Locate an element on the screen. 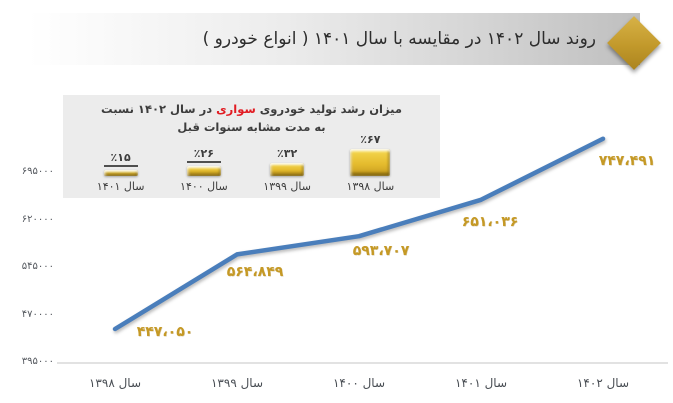  legend-title-highlight: سواری is located at coordinates (236, 109).